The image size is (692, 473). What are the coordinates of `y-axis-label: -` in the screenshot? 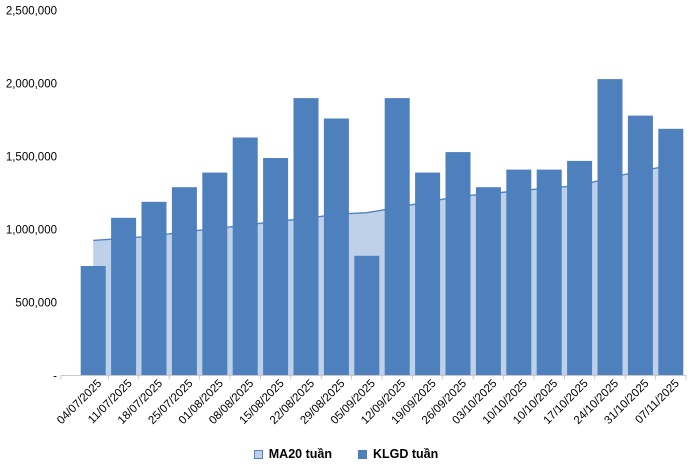 It's located at (55, 377).